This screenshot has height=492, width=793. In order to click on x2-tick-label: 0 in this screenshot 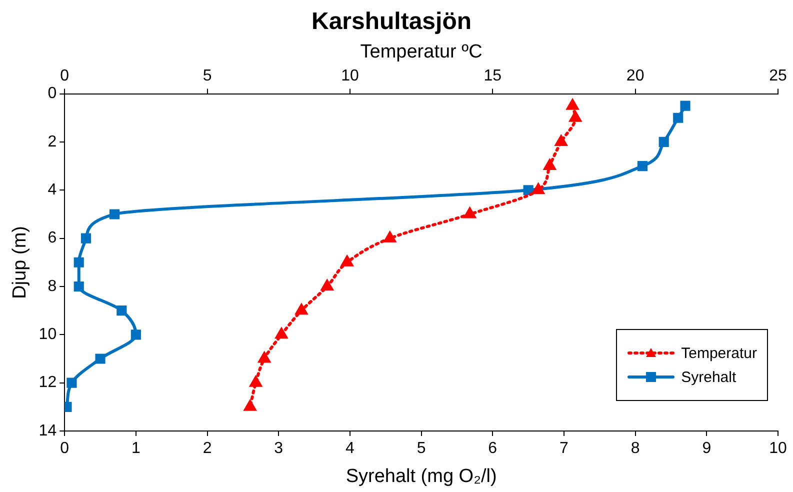, I will do `click(65, 76)`.